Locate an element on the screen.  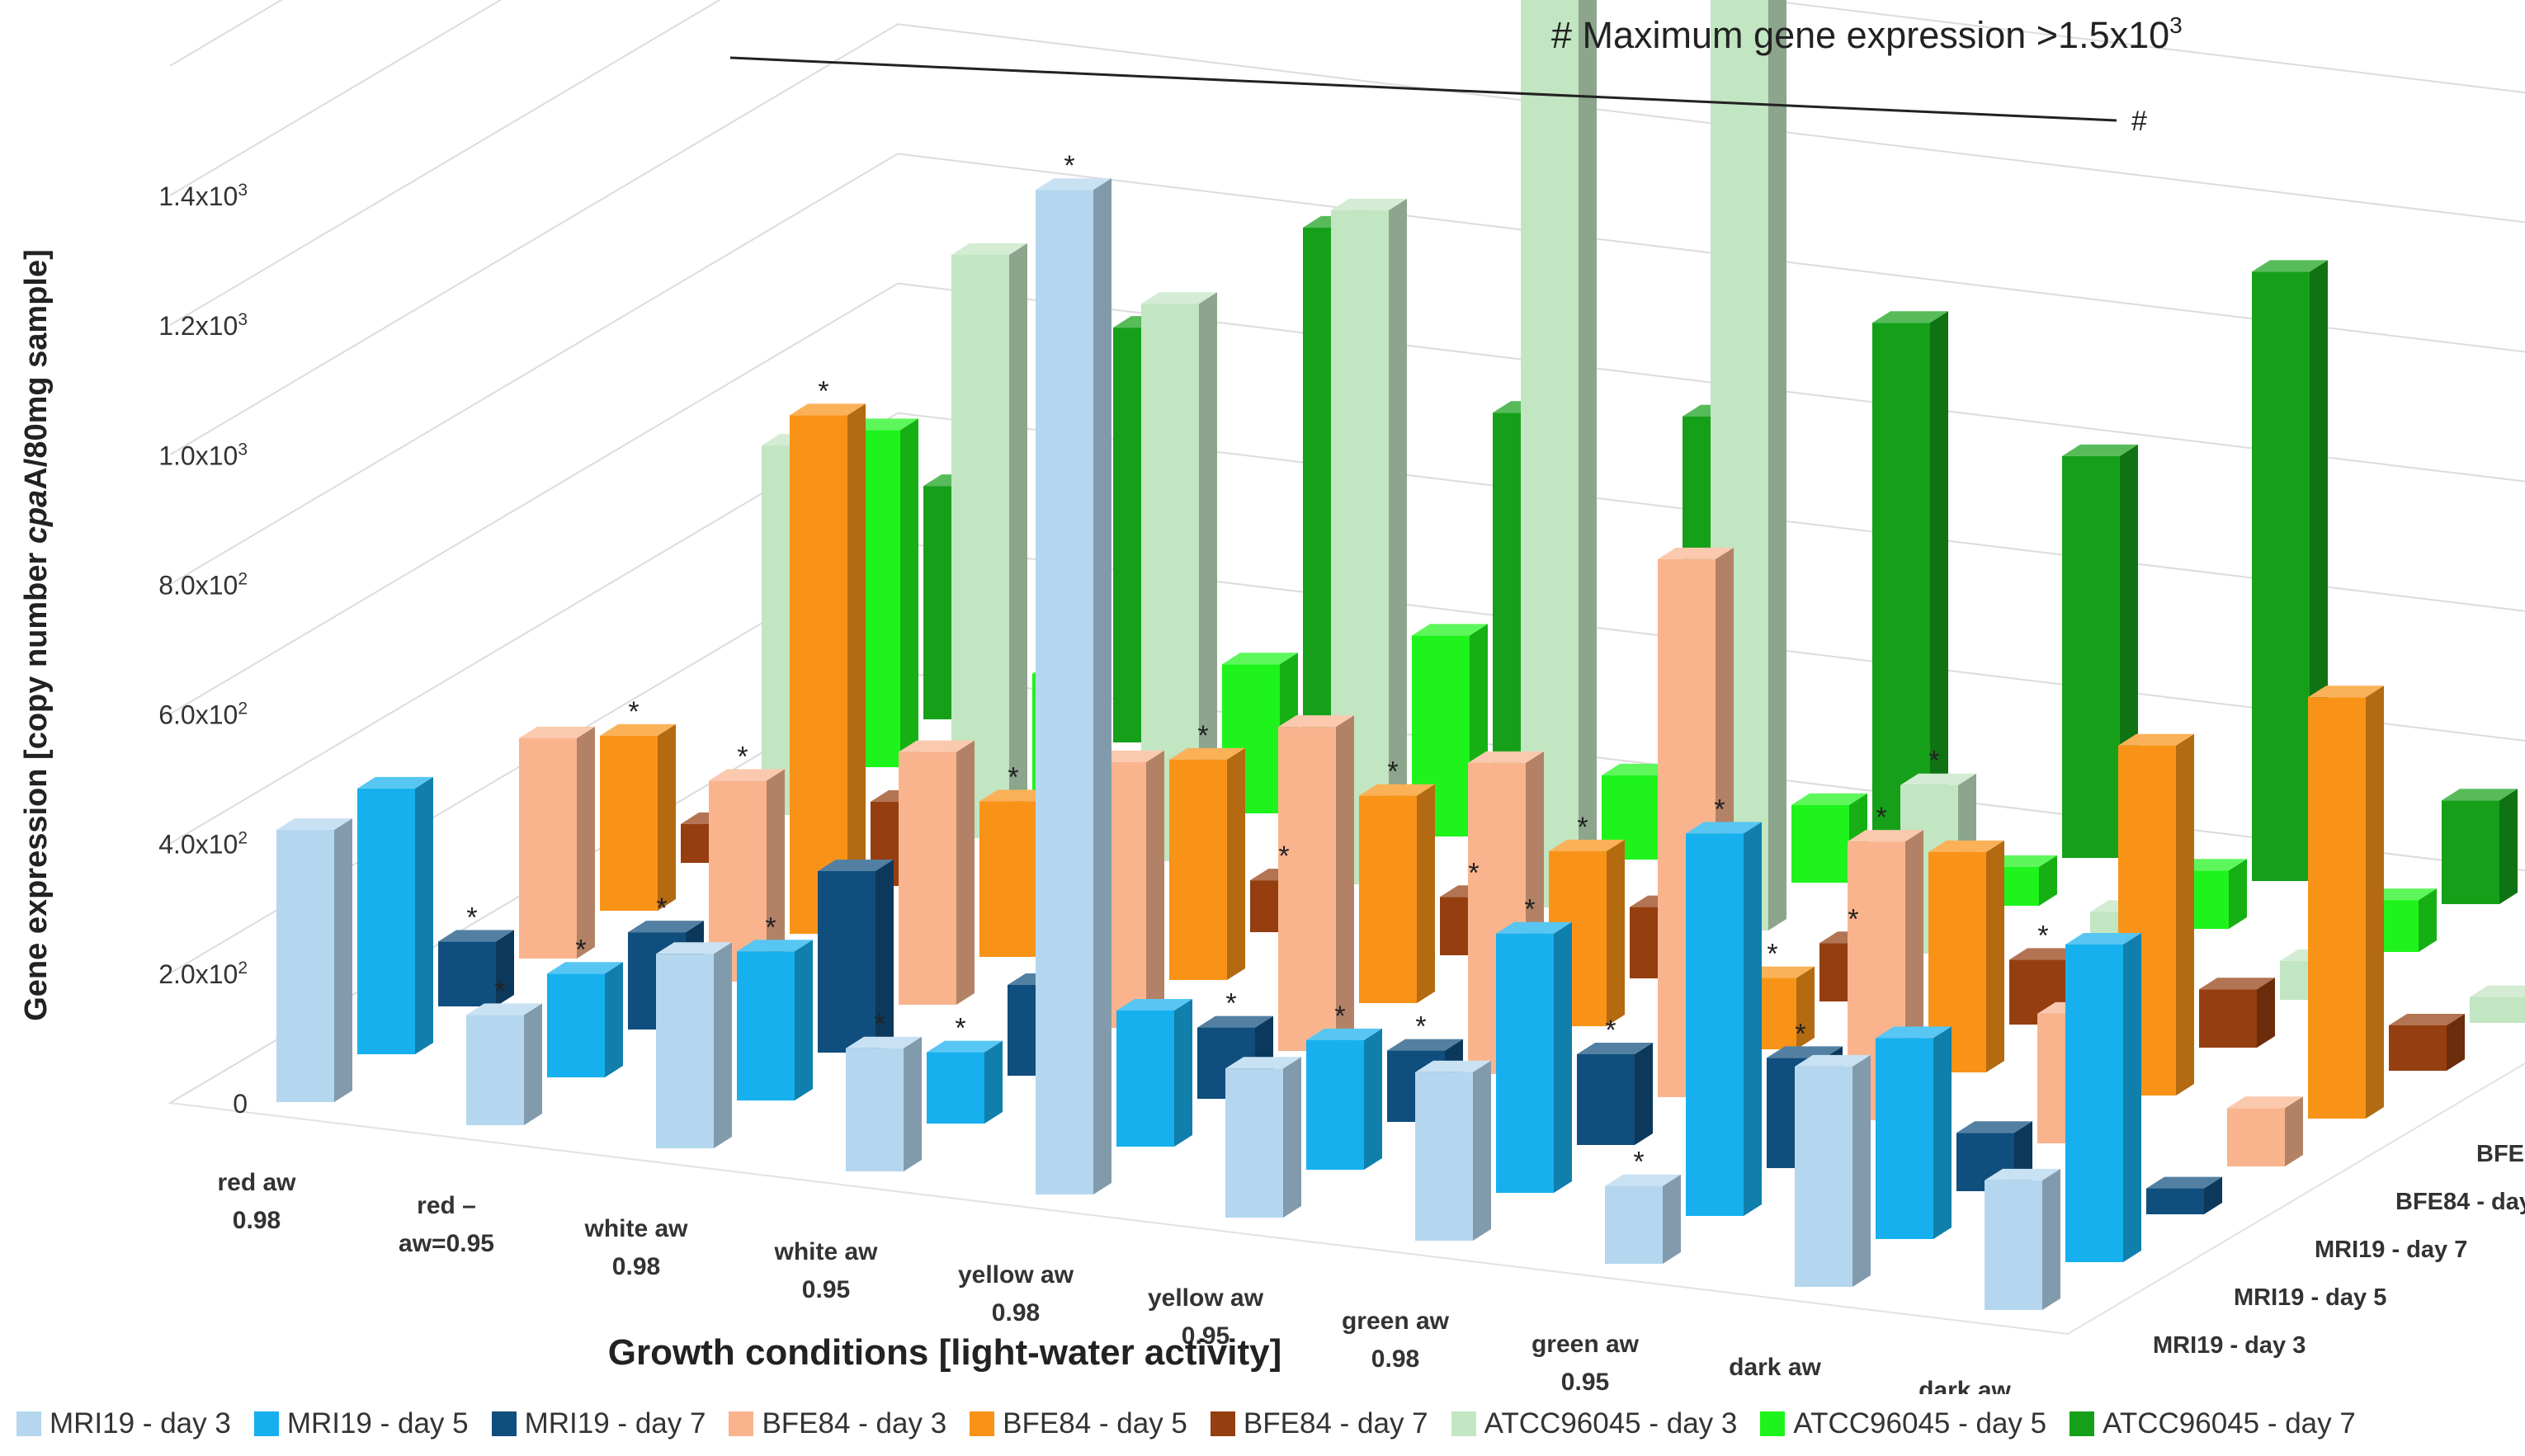
legend-label: BFE84 - day 5 is located at coordinates (1095, 1423).